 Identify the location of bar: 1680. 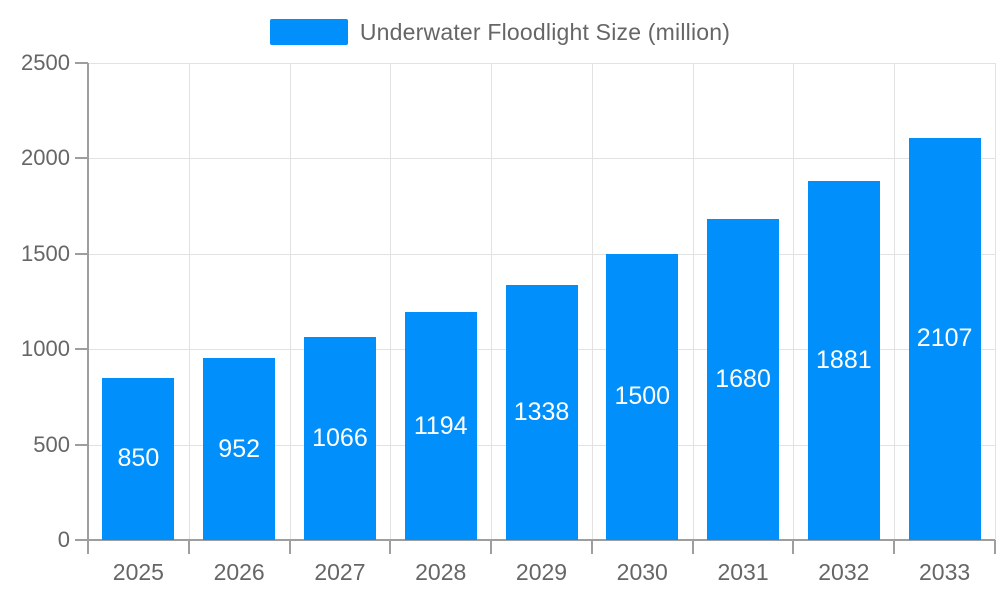
(743, 379).